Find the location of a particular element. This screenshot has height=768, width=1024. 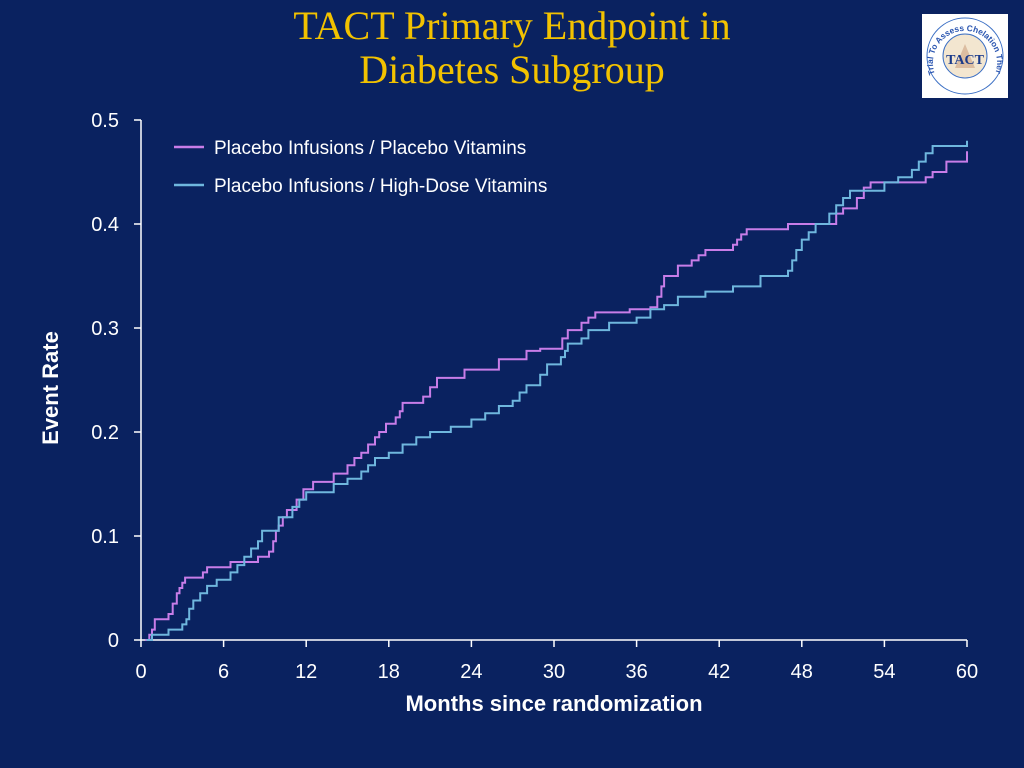

x-axis-title: Months since randomization is located at coordinates (553, 703).